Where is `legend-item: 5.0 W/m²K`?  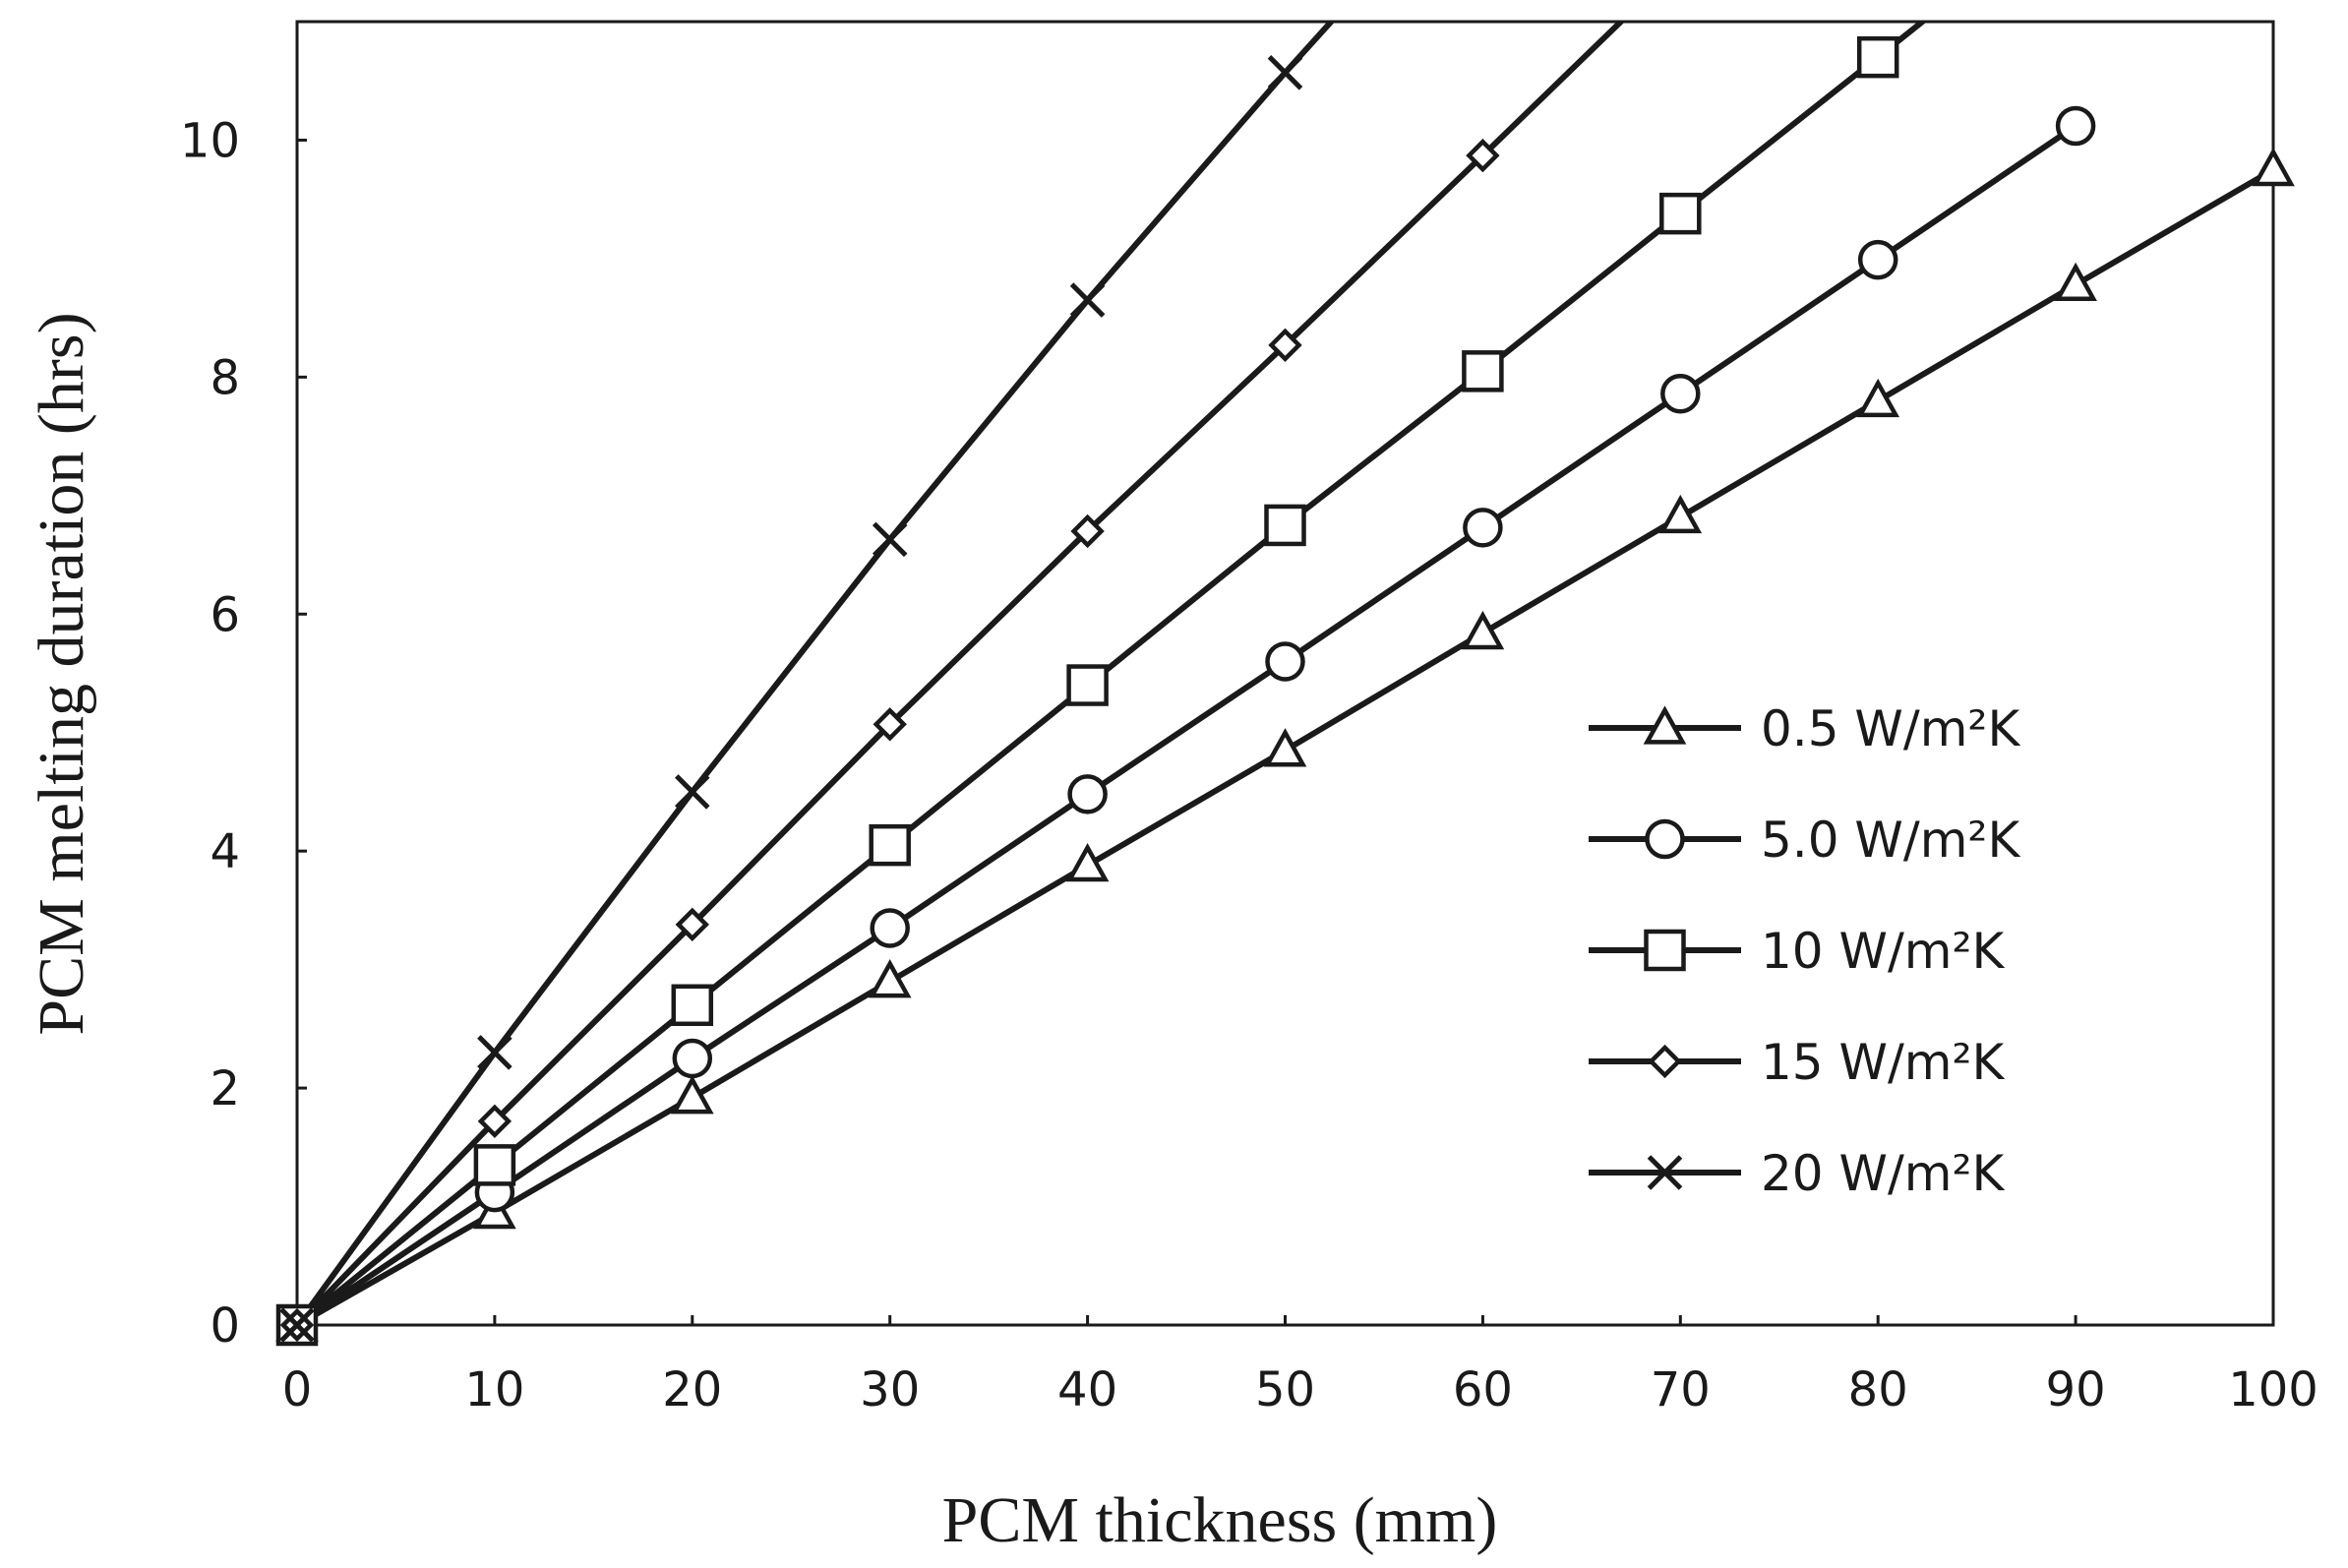 legend-item: 5.0 W/m²K is located at coordinates (1804, 840).